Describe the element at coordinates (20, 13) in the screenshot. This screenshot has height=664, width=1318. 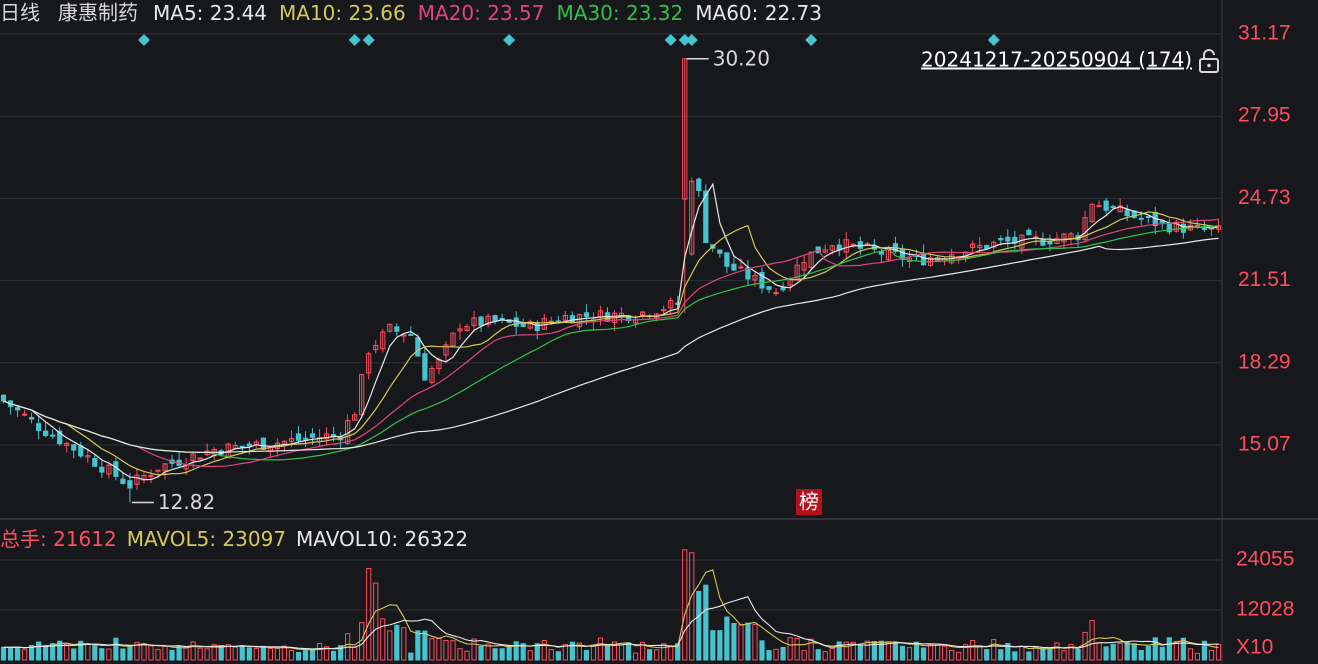
I see `period-label: 日线` at that location.